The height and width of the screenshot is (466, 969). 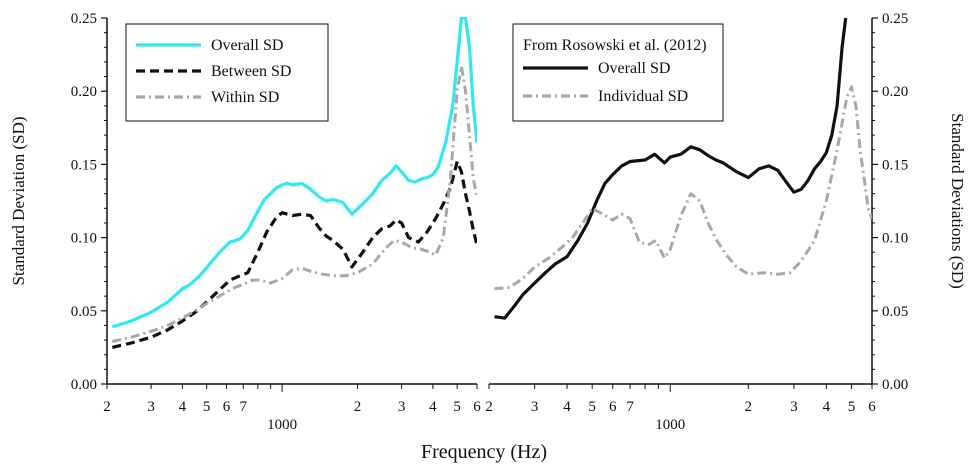 I want to click on x-axis-label: Frequency (Hz), so click(x=484, y=452).